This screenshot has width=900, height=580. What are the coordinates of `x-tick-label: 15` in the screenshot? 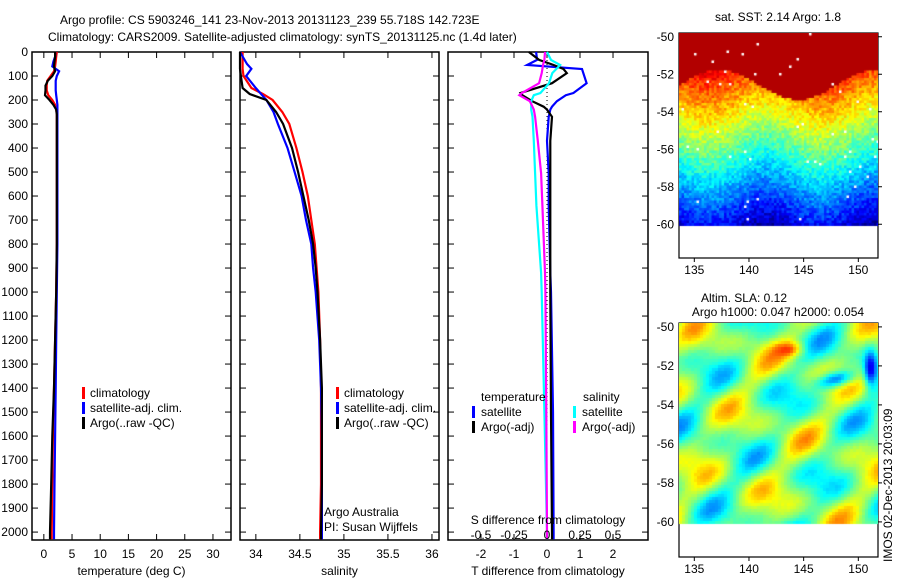 It's located at (129, 554).